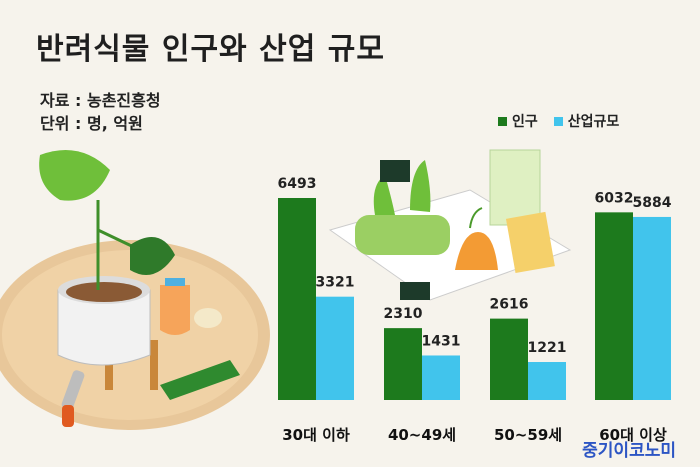 The image size is (700, 467). Describe the element at coordinates (633, 435) in the screenshot. I see `category-label-3: 60대 이상` at that location.